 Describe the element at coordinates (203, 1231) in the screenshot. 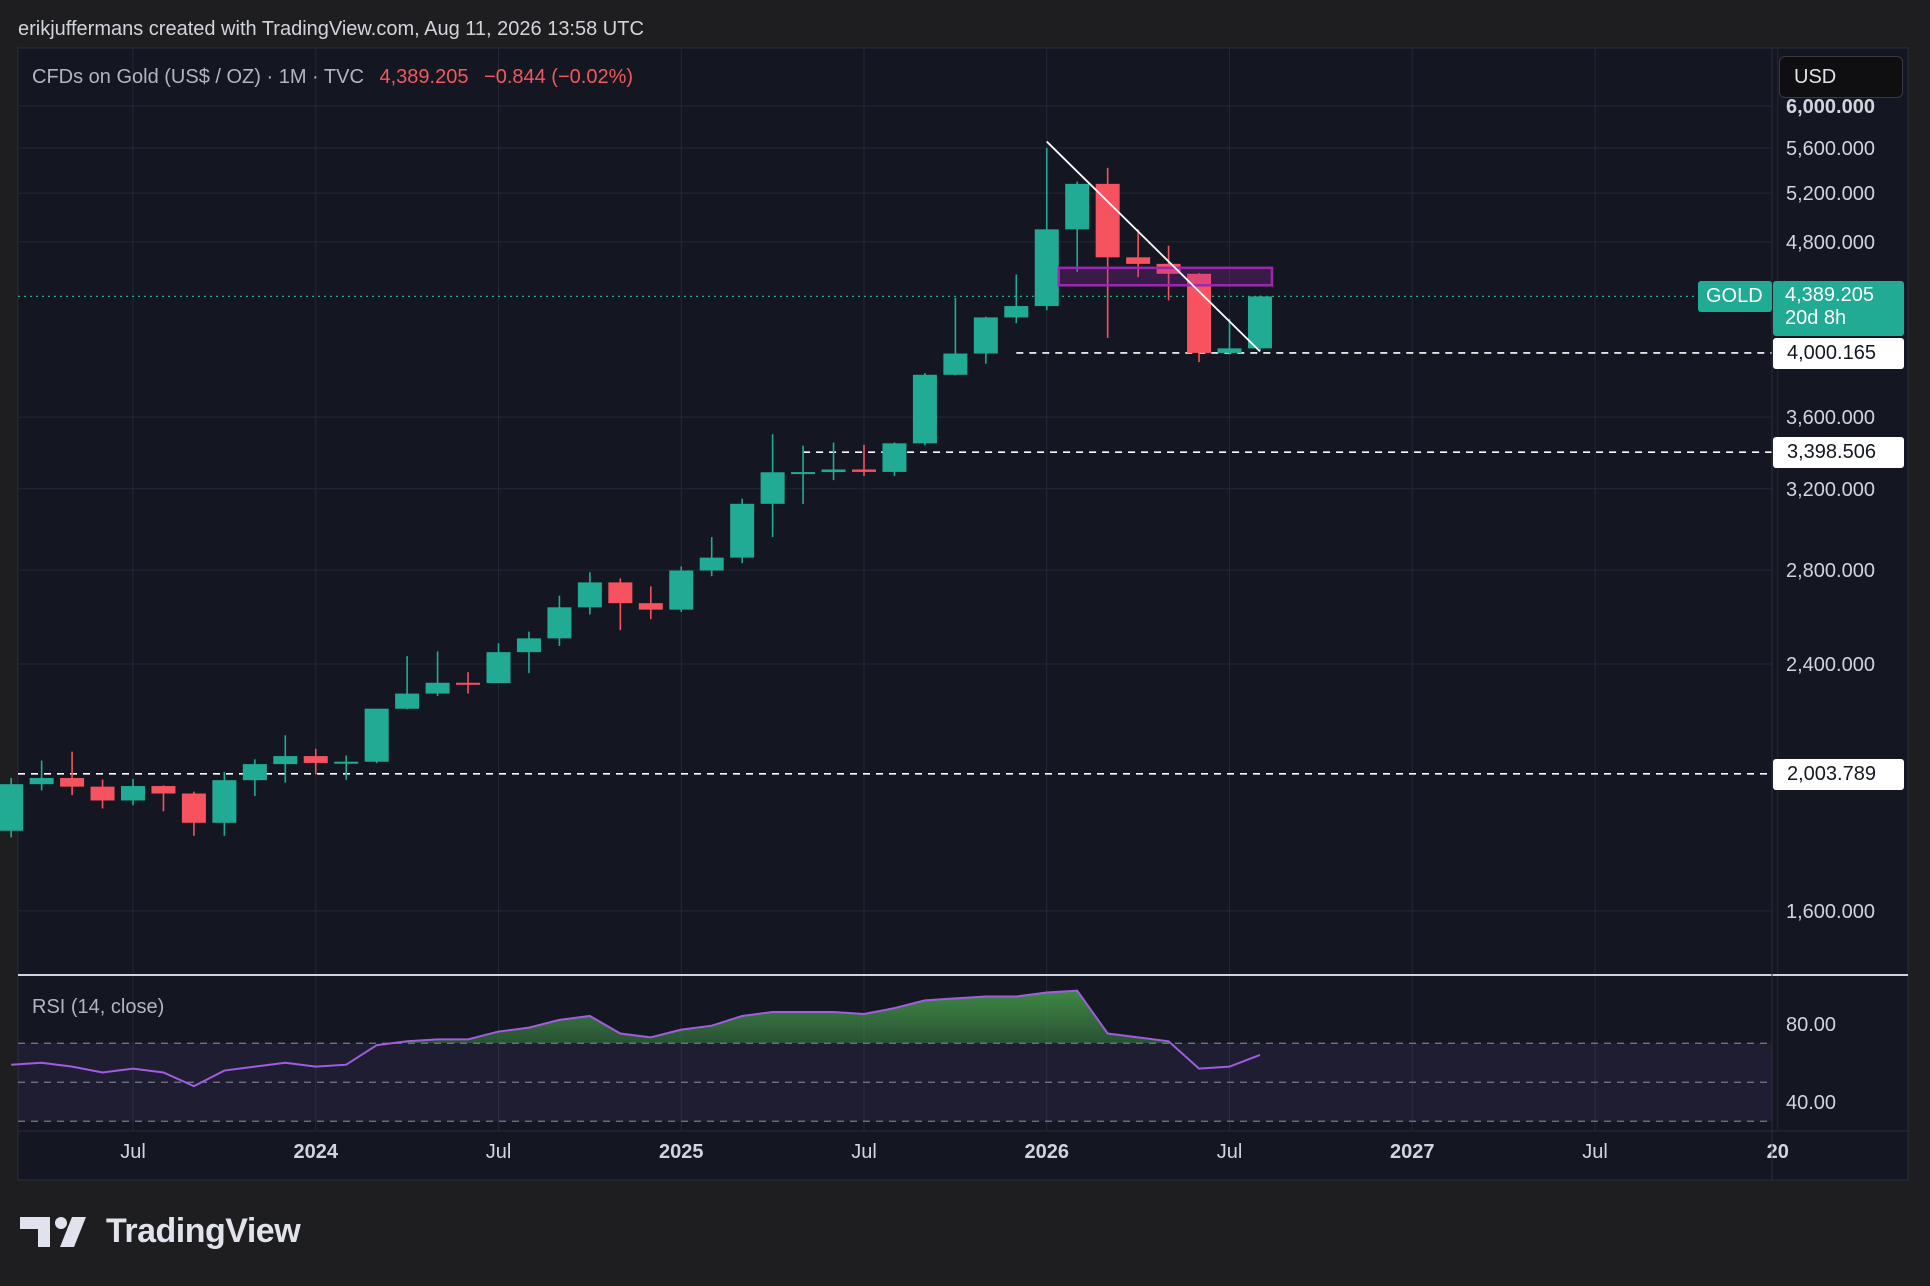

I see `brand-name: TradingView` at that location.